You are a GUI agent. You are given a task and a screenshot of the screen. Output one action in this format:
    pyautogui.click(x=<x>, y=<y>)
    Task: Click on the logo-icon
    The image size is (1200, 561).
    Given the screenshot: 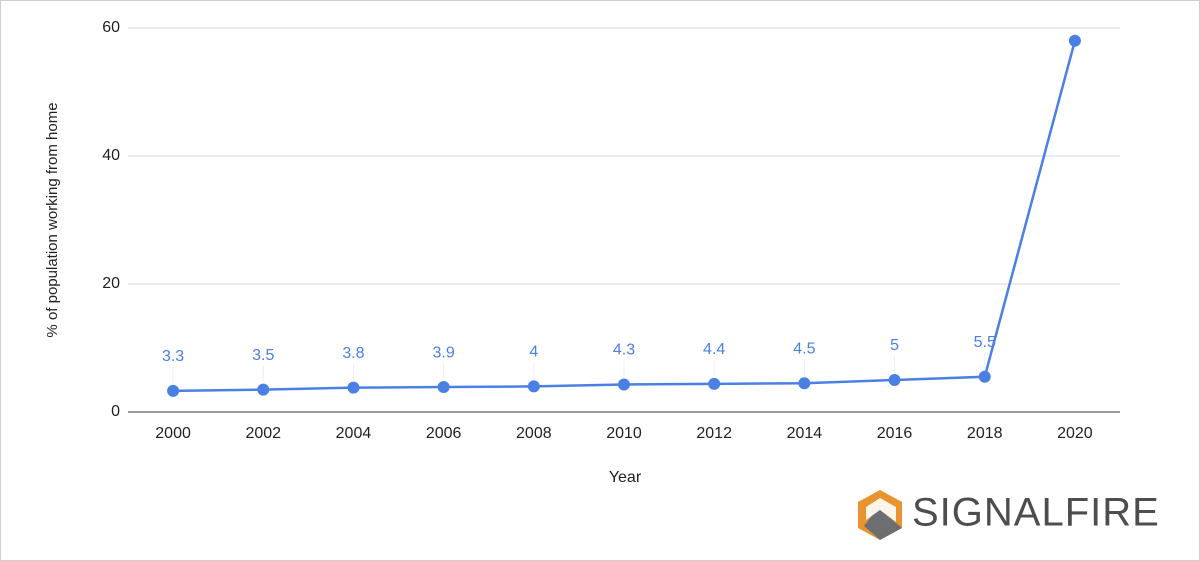 What is the action you would take?
    pyautogui.click(x=880, y=515)
    